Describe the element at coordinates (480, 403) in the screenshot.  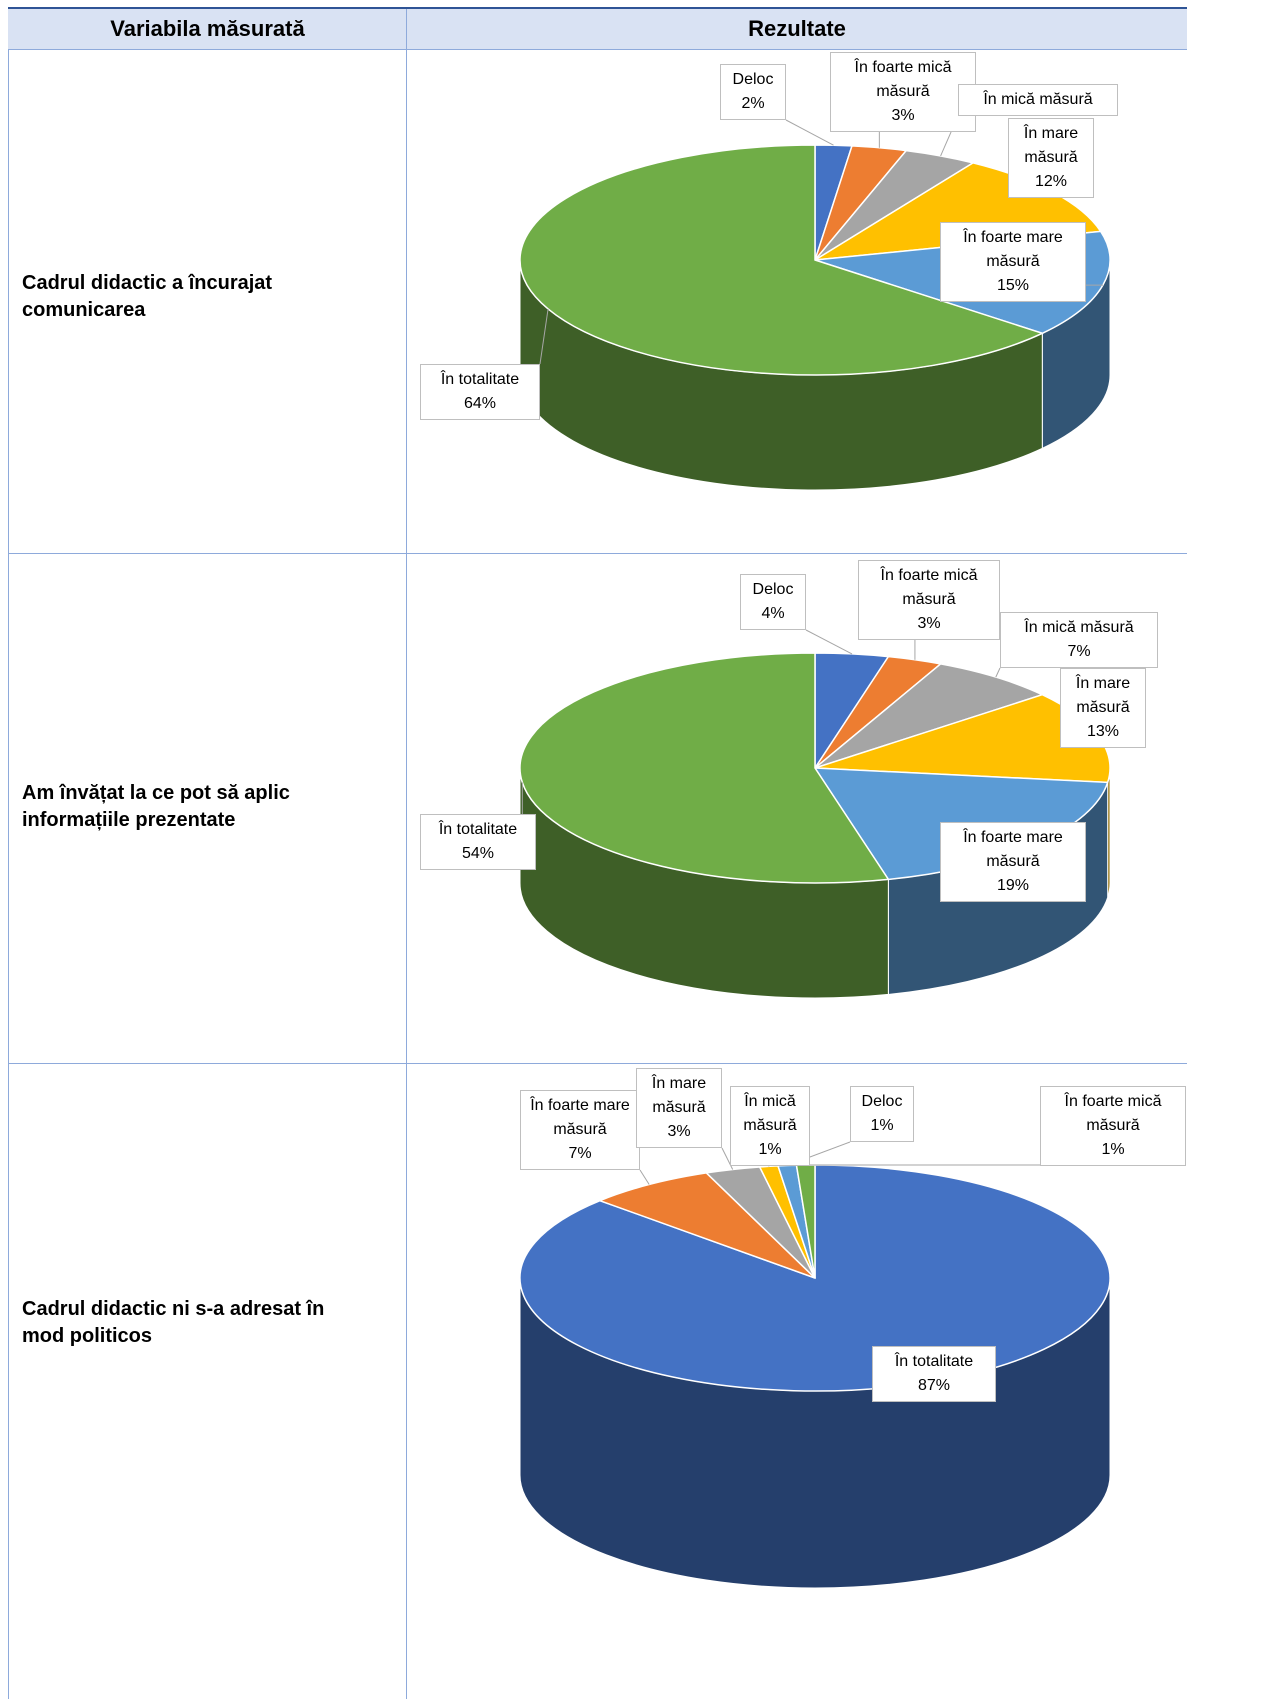
I see `label-value: 64%` at that location.